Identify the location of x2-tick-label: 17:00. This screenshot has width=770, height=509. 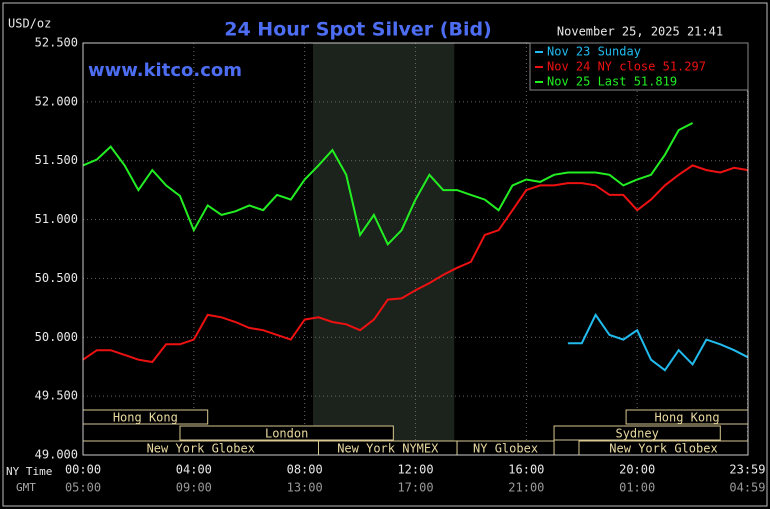
(415, 488).